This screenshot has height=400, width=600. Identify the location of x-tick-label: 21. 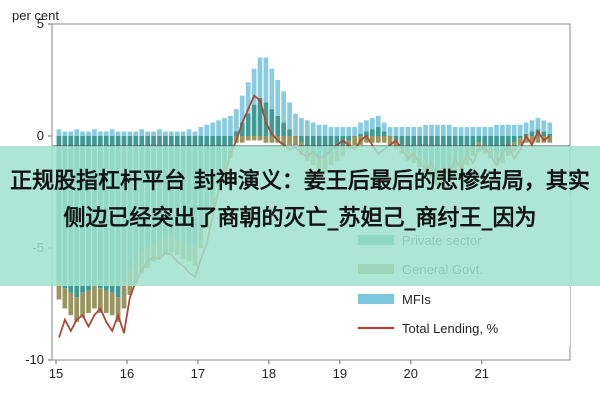
(482, 373).